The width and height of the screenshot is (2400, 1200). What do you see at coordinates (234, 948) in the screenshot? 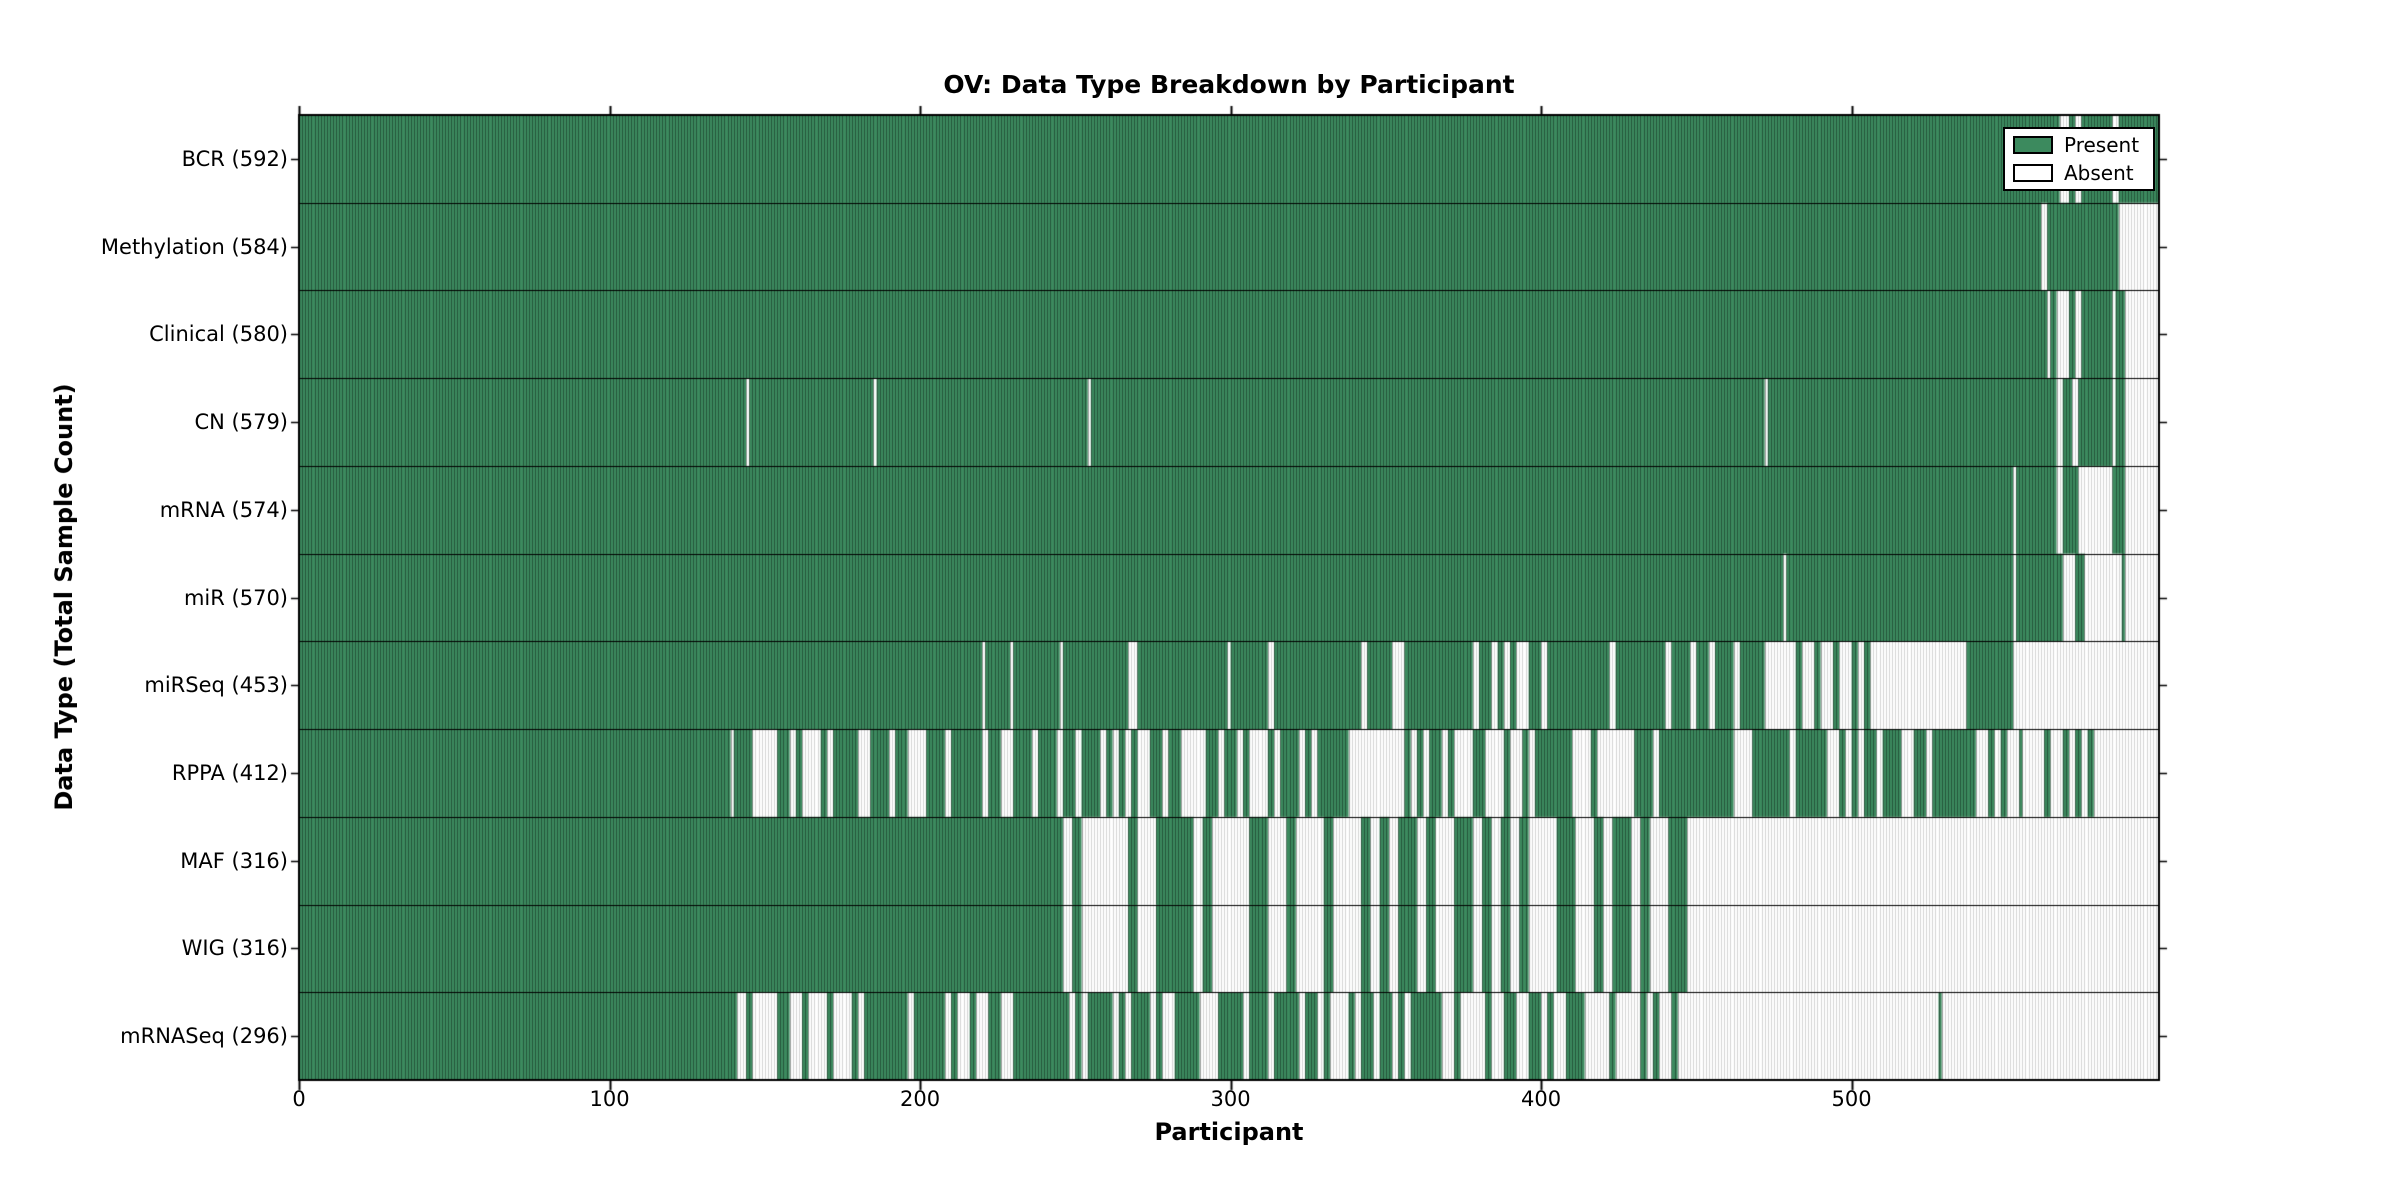
I see `y-tick-label-WIG: WIG (316)` at bounding box center [234, 948].